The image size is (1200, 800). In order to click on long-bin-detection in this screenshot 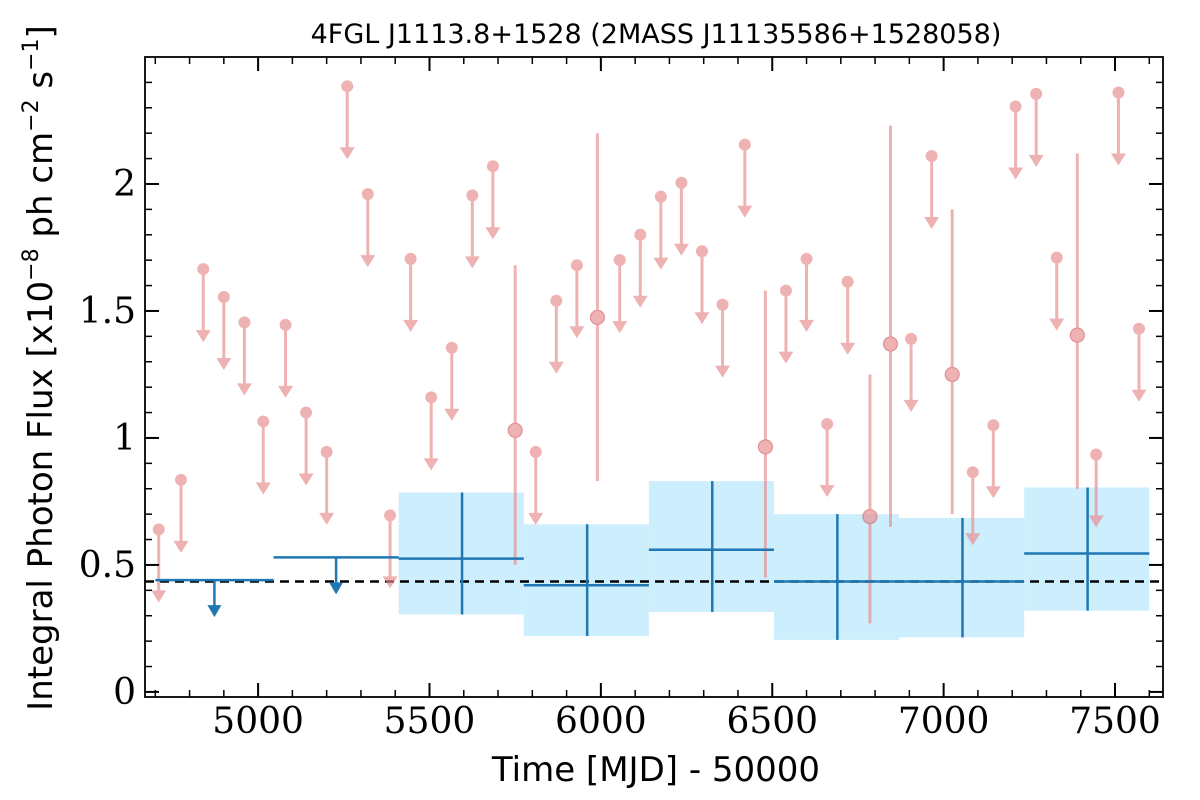, I will do `click(461, 553)`.